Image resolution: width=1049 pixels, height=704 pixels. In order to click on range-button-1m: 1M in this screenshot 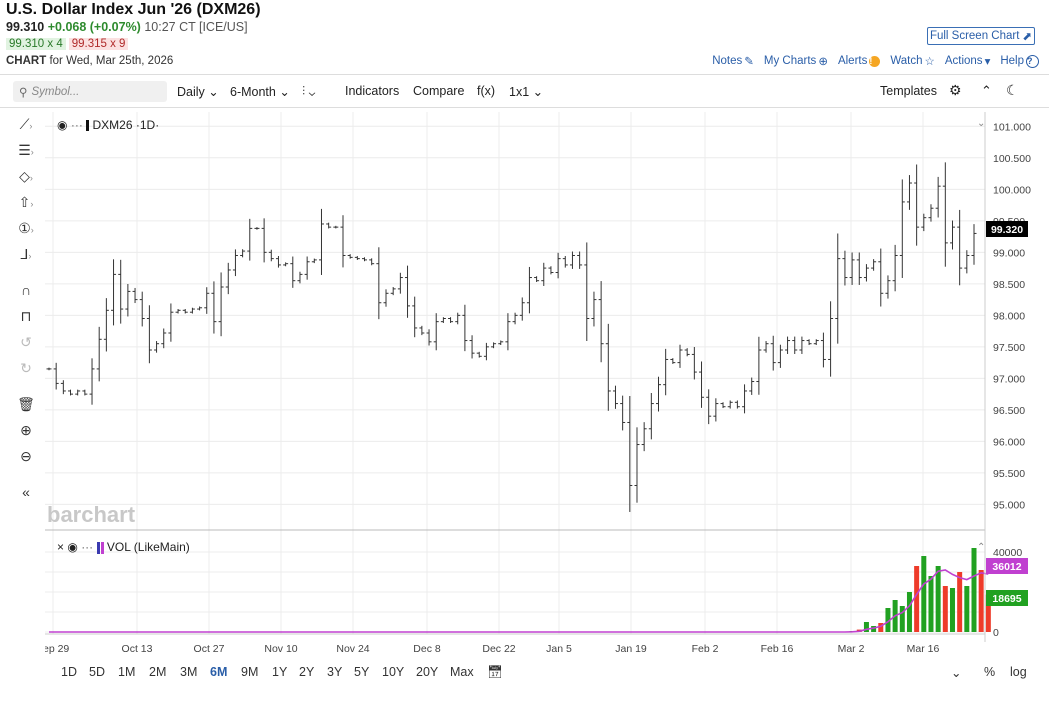, I will do `click(127, 672)`.